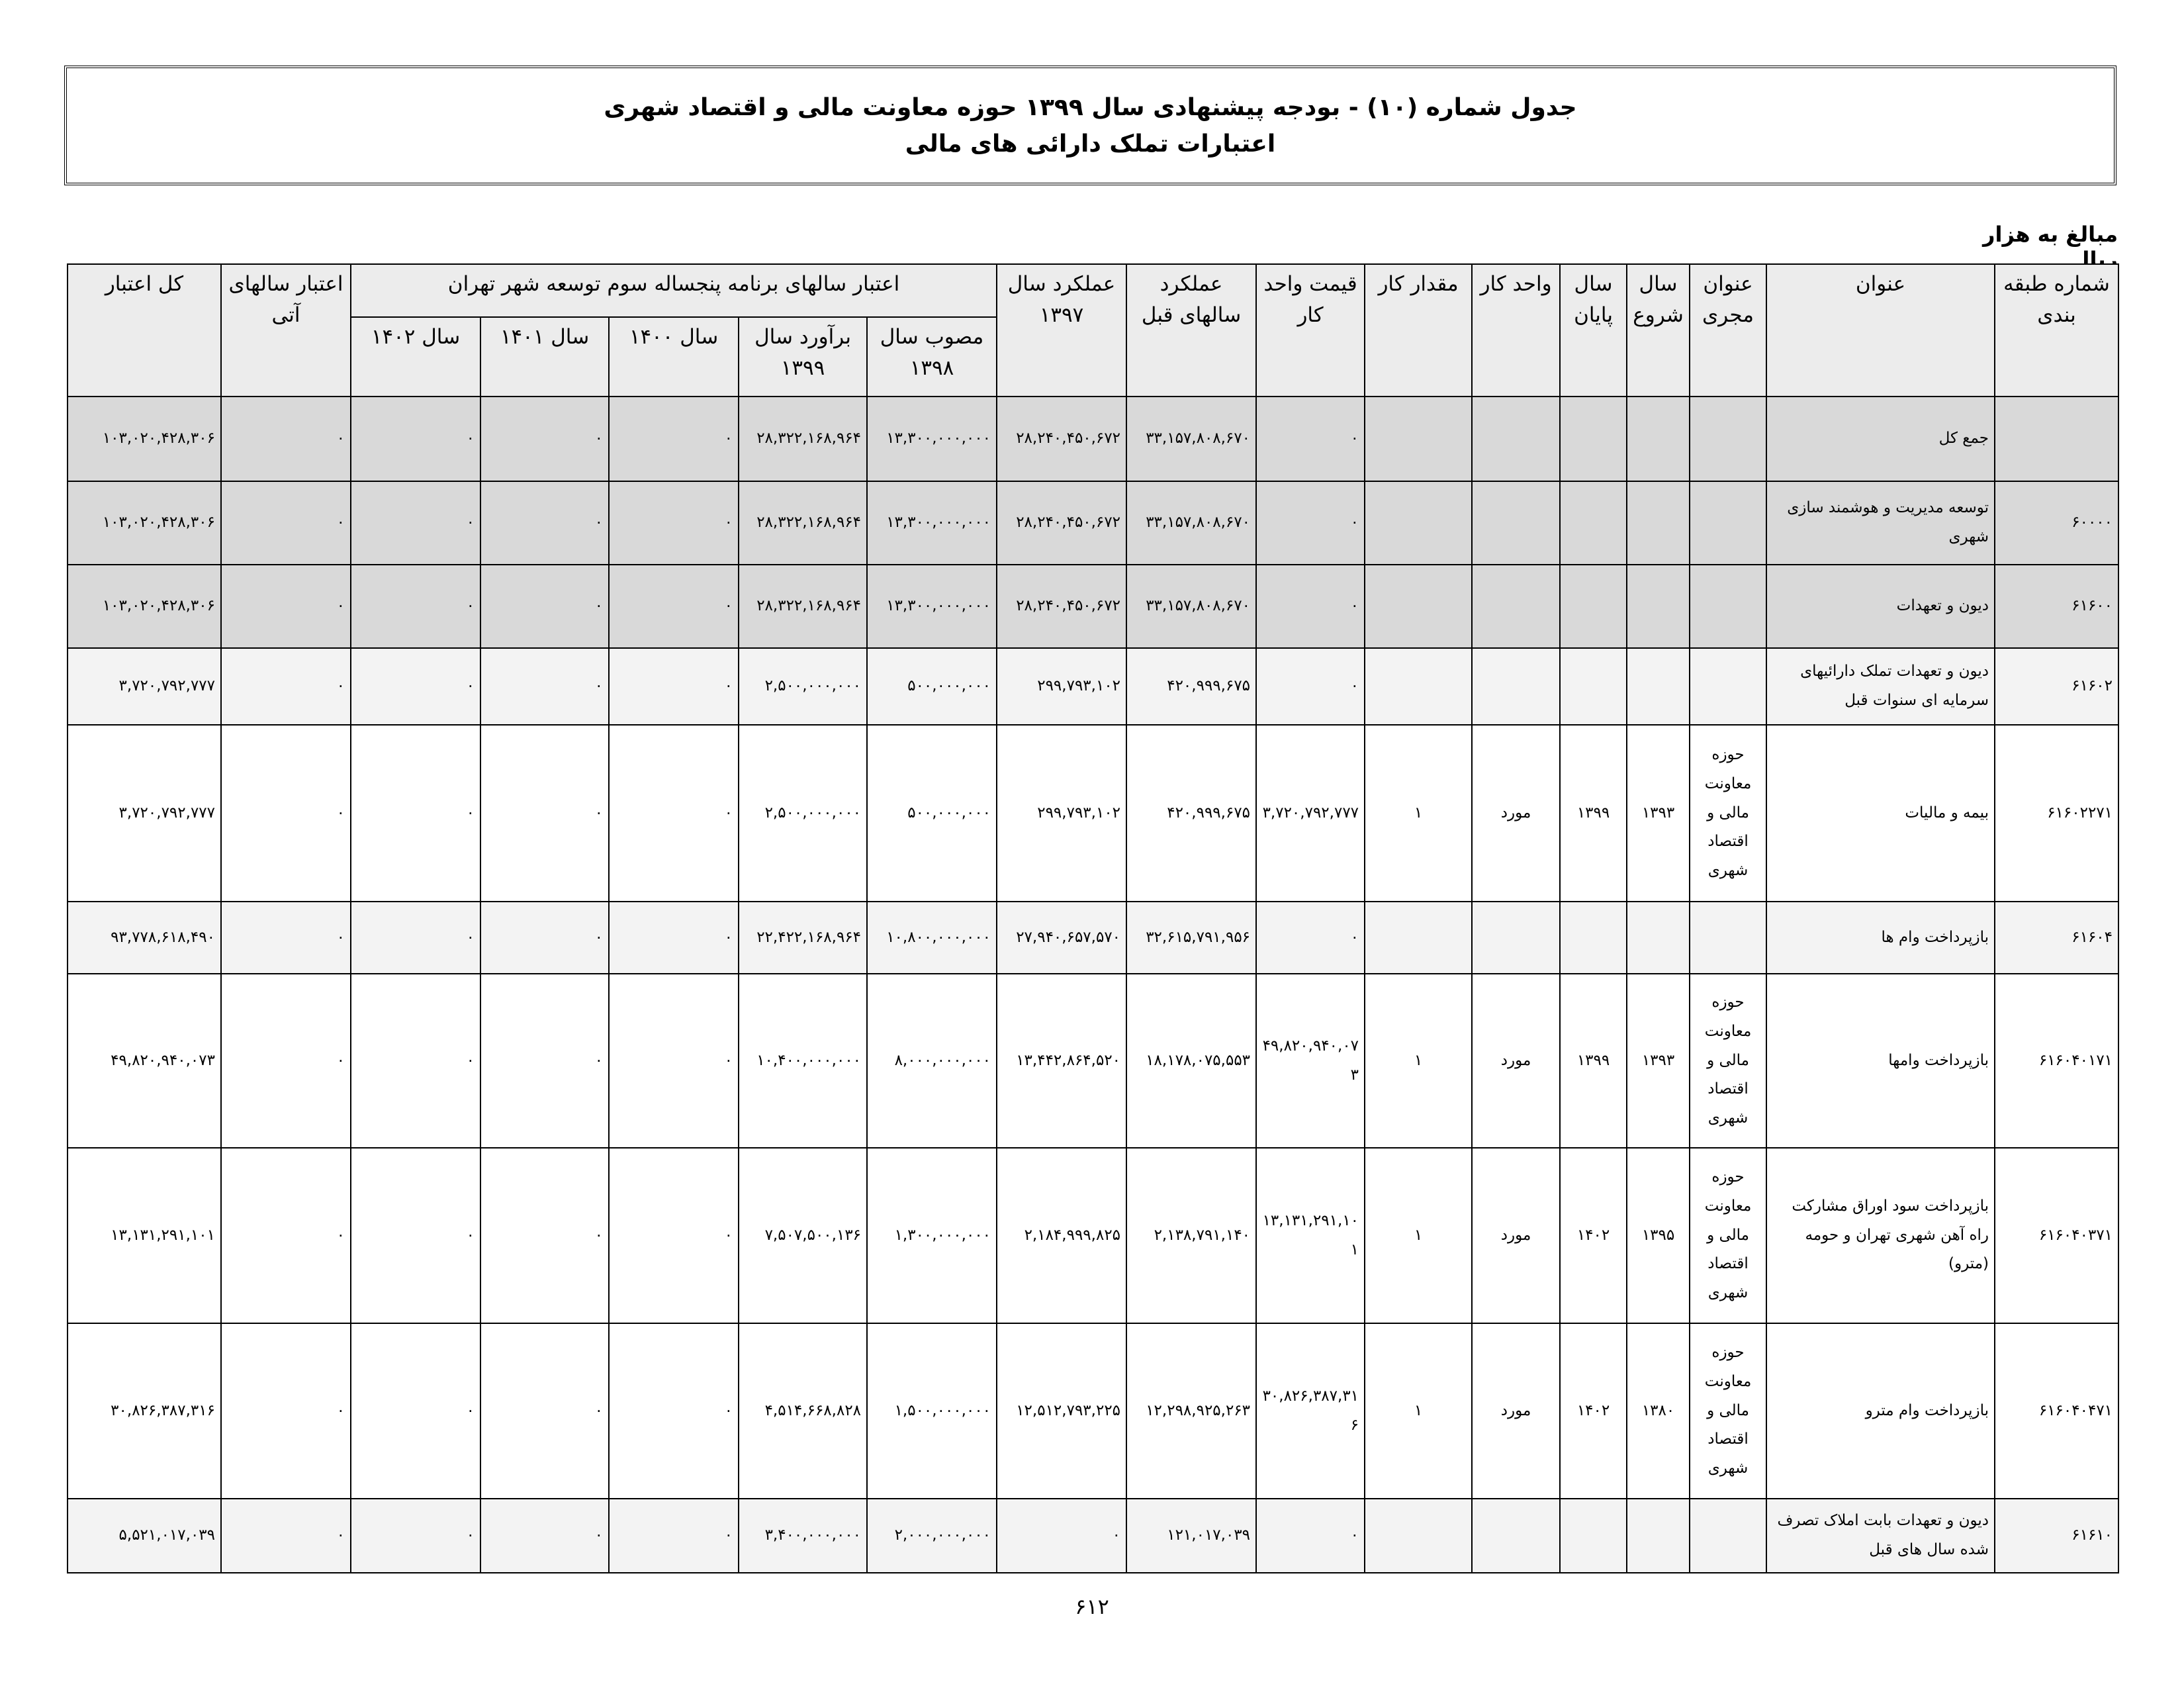 This screenshot has width=2184, height=1688. Describe the element at coordinates (1191, 330) in the screenshot. I see `column-header: عملکرد سالهای قبل` at that location.